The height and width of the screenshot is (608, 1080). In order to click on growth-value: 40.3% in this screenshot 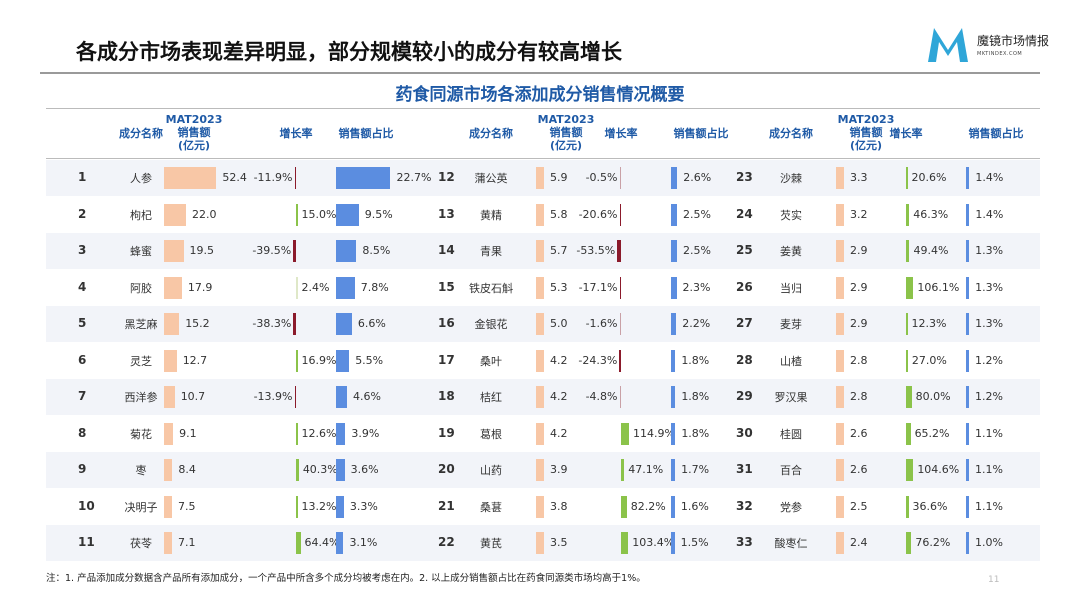, I will do `click(320, 469)`.